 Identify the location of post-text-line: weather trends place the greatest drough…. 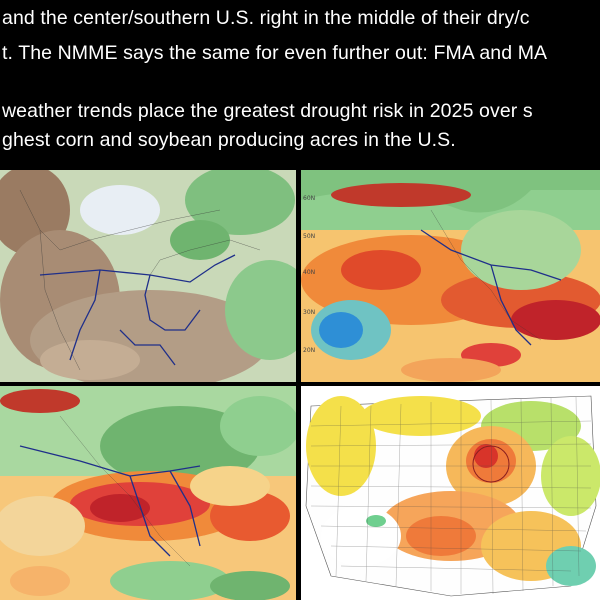
(267, 111).